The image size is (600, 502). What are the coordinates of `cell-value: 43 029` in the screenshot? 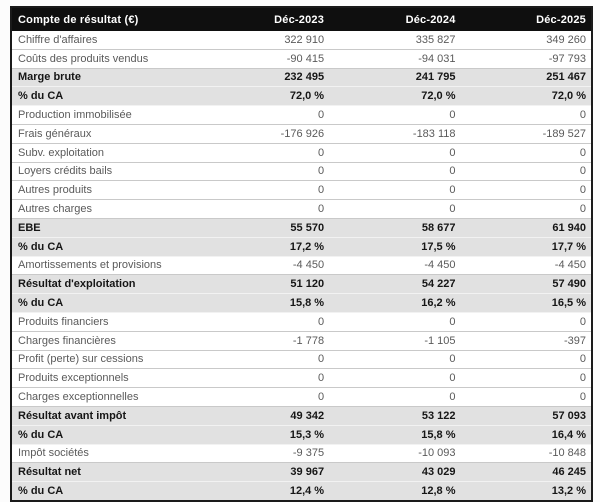 It's located at (395, 472).